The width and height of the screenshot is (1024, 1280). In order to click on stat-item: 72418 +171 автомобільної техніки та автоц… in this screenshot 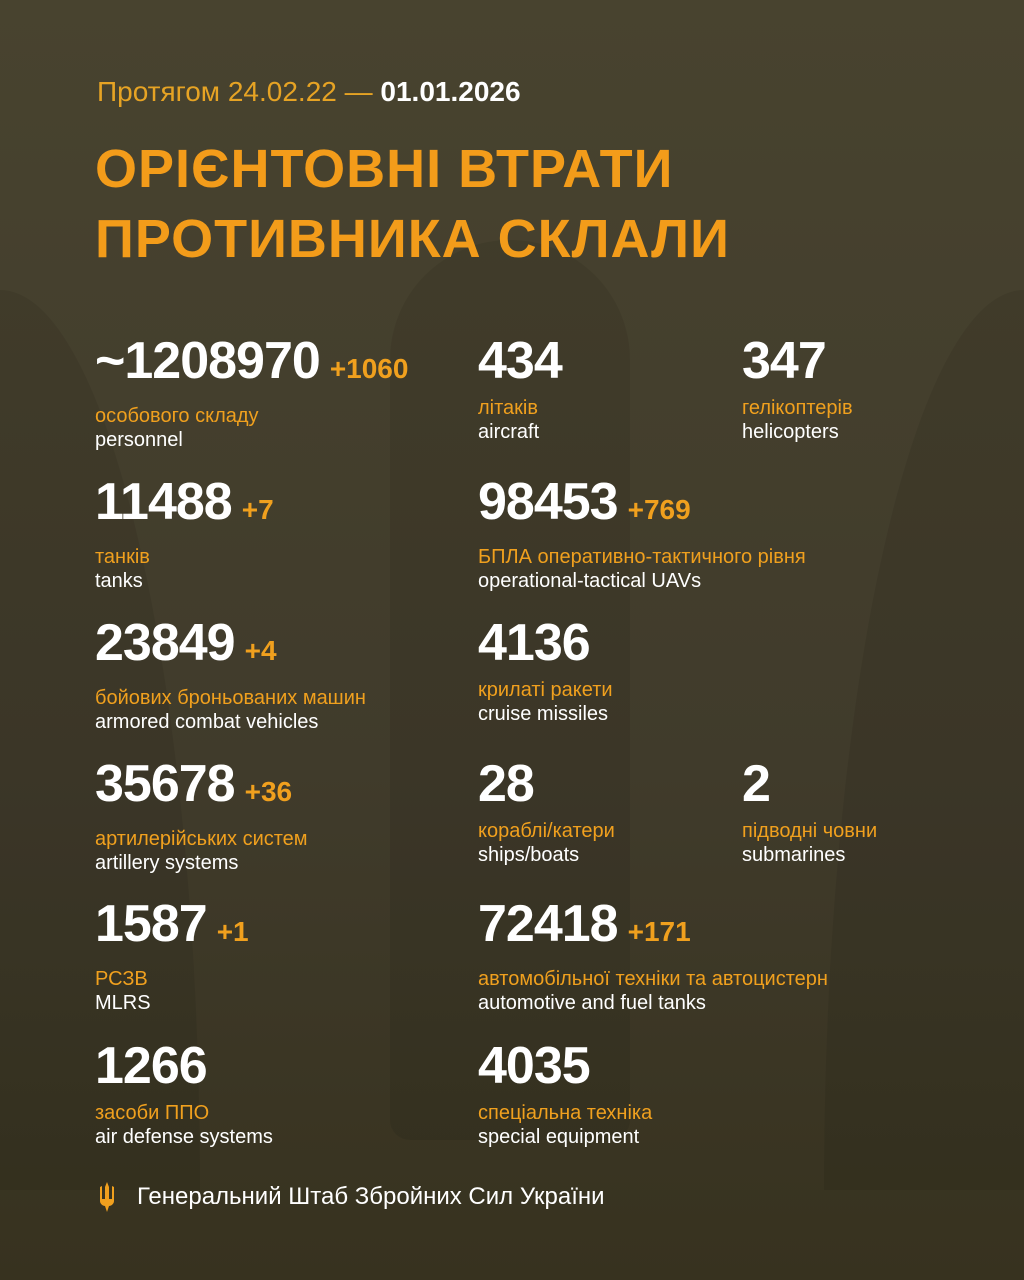, I will do `click(653, 956)`.